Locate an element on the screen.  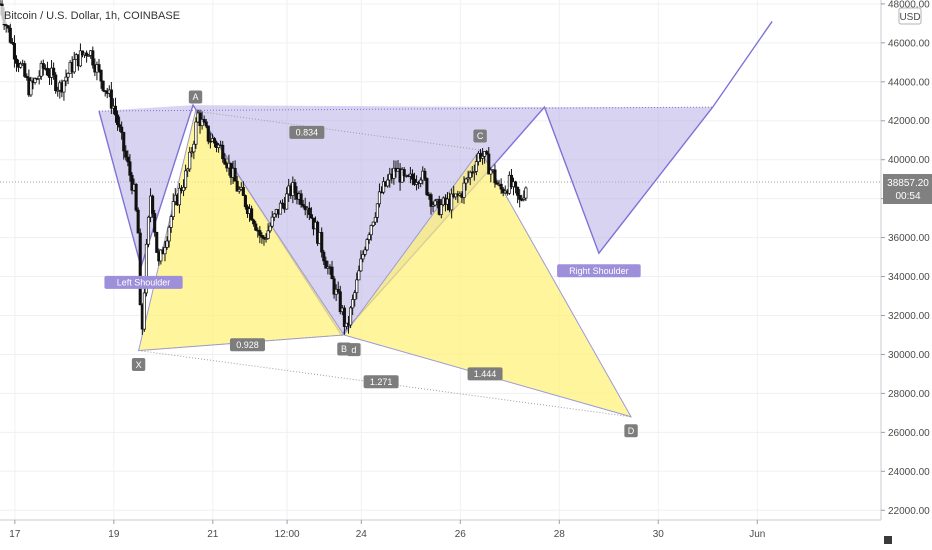
right-shoulder-area is located at coordinates (628, 180).